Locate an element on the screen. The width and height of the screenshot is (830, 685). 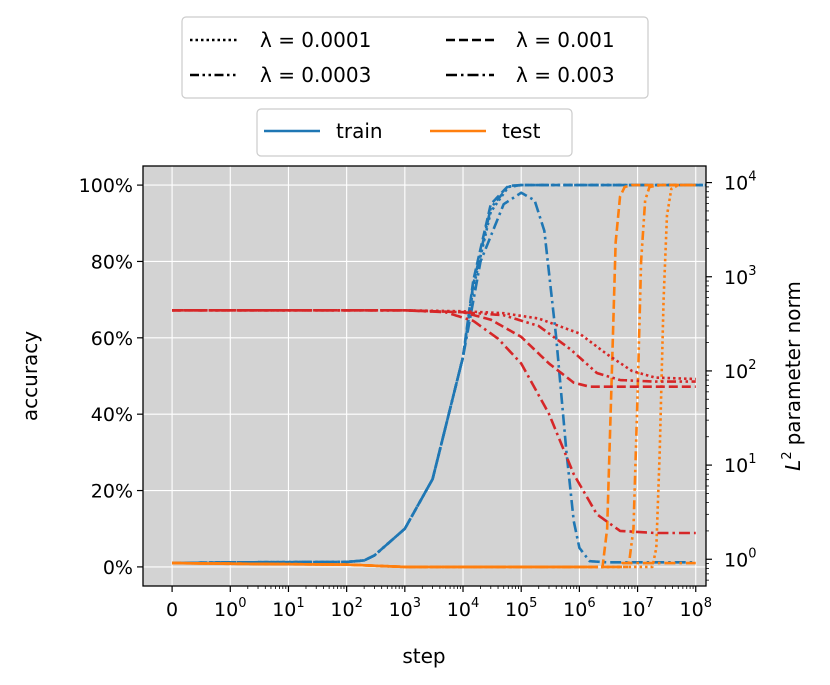
x-tick-label-2: 10¹ is located at coordinates (288, 608).